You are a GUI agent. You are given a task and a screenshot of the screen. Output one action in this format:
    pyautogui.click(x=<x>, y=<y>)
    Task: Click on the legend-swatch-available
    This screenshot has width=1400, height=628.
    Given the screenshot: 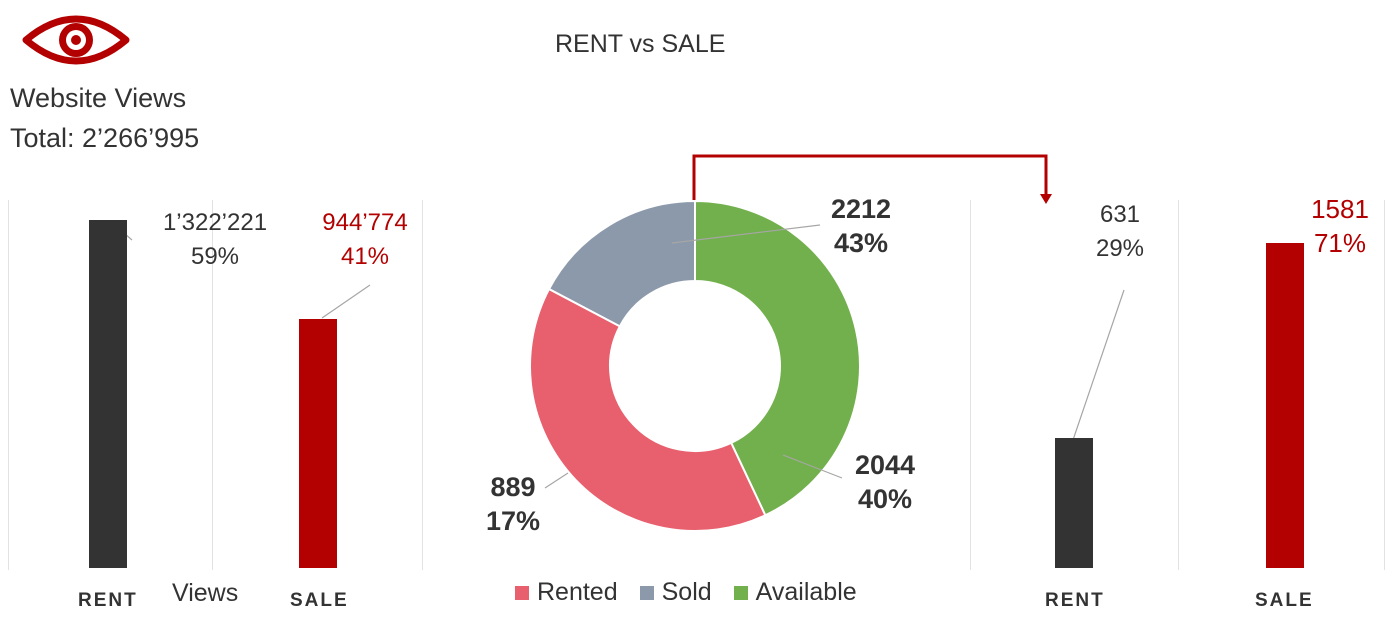 What is the action you would take?
    pyautogui.click(x=740, y=592)
    